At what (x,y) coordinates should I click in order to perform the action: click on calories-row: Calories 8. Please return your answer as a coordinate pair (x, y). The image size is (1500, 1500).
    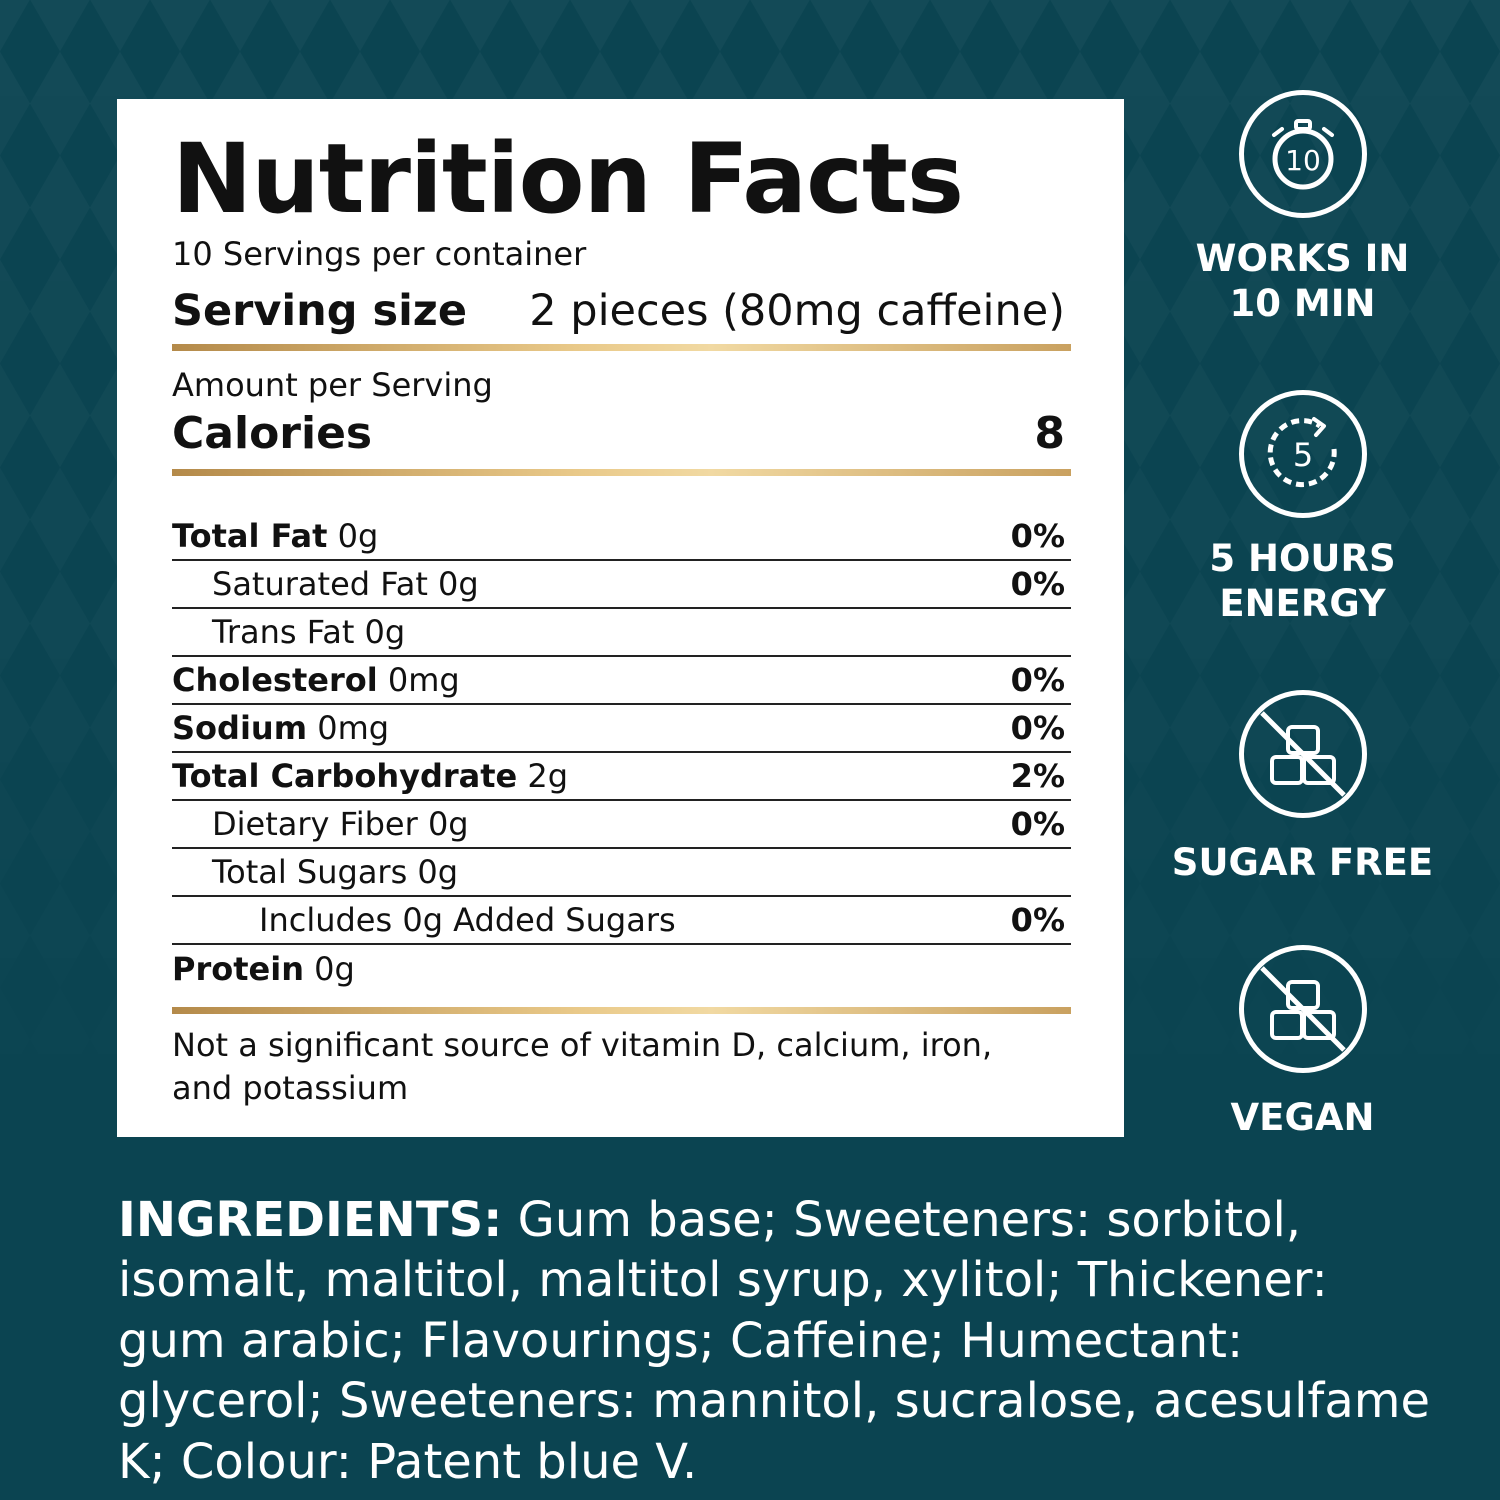
    Looking at the image, I should click on (618, 434).